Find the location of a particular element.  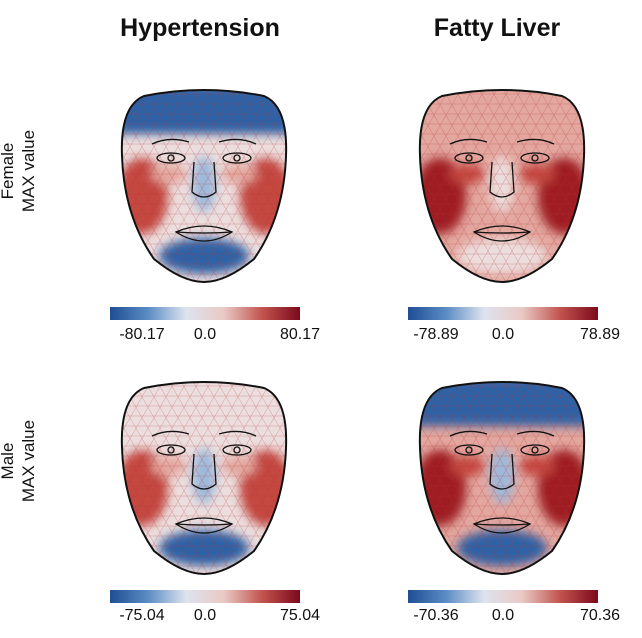

face-heatmap-female-hypertension is located at coordinates (204, 186).